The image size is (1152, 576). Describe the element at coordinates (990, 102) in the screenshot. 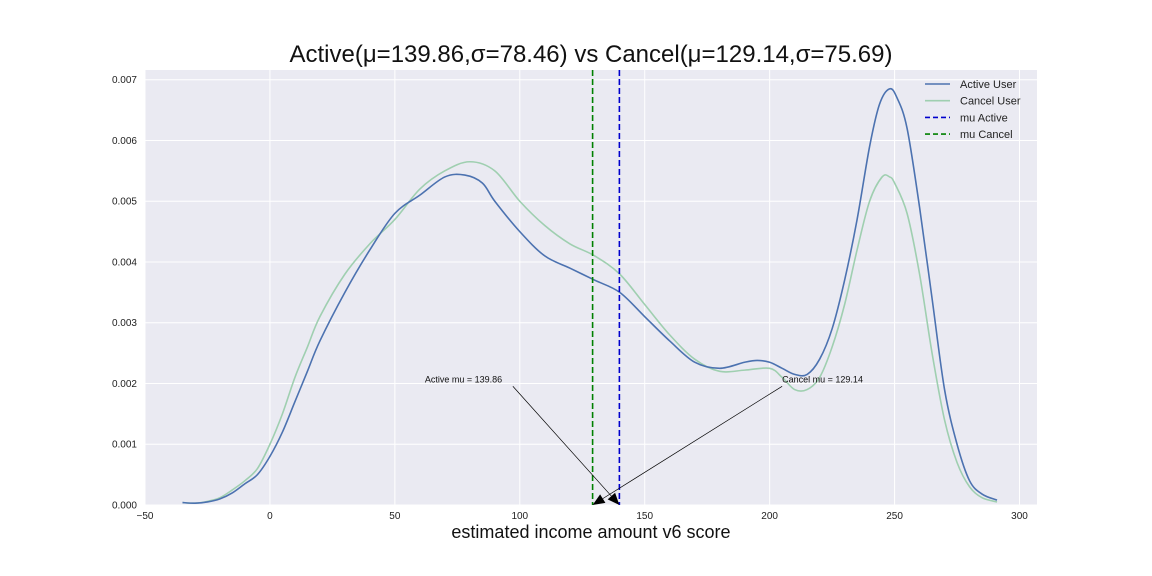

I see `legend-label: Cancel User` at that location.